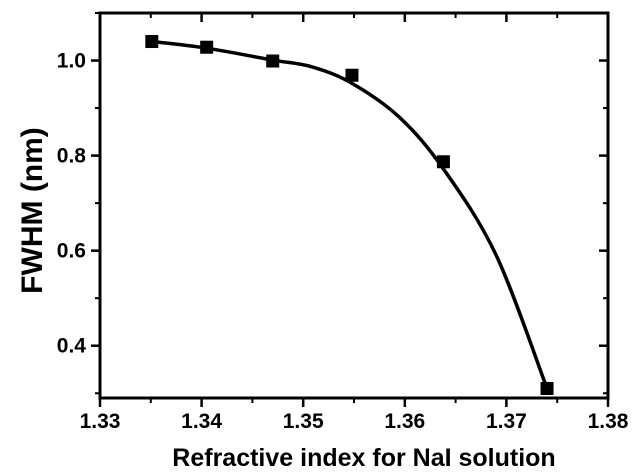 This screenshot has height=473, width=636. Describe the element at coordinates (506, 421) in the screenshot. I see `x-tick-label: 1.37` at that location.